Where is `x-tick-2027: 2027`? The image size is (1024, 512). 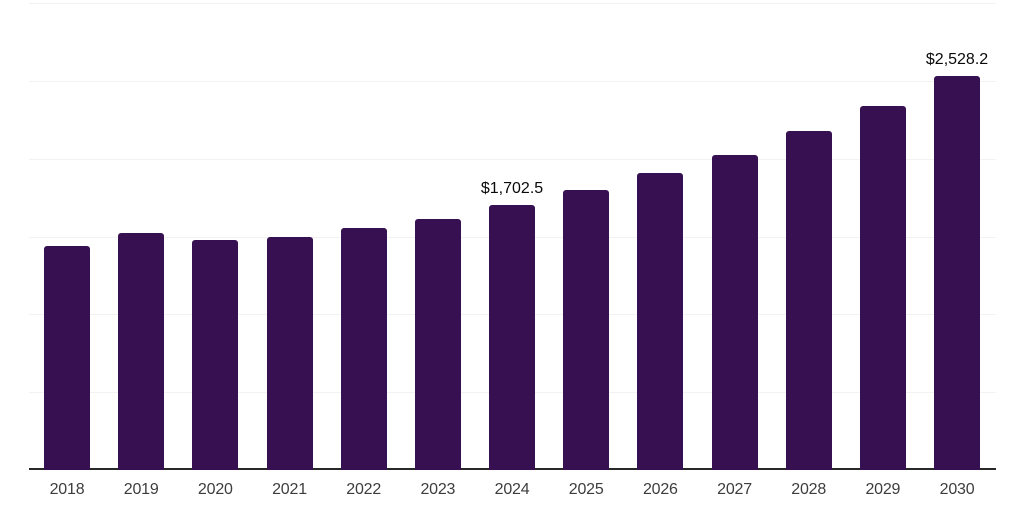 x-tick-2027: 2027 is located at coordinates (734, 489).